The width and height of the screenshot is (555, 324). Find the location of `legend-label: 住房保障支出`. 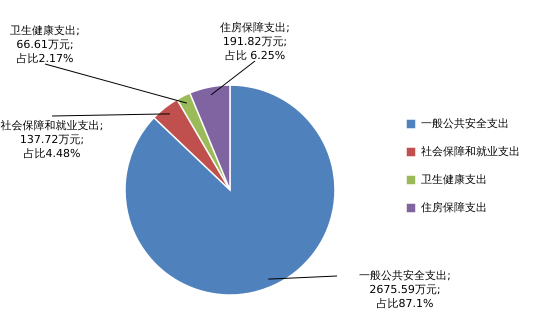

legend-label: 住房保障支出 is located at coordinates (454, 207).